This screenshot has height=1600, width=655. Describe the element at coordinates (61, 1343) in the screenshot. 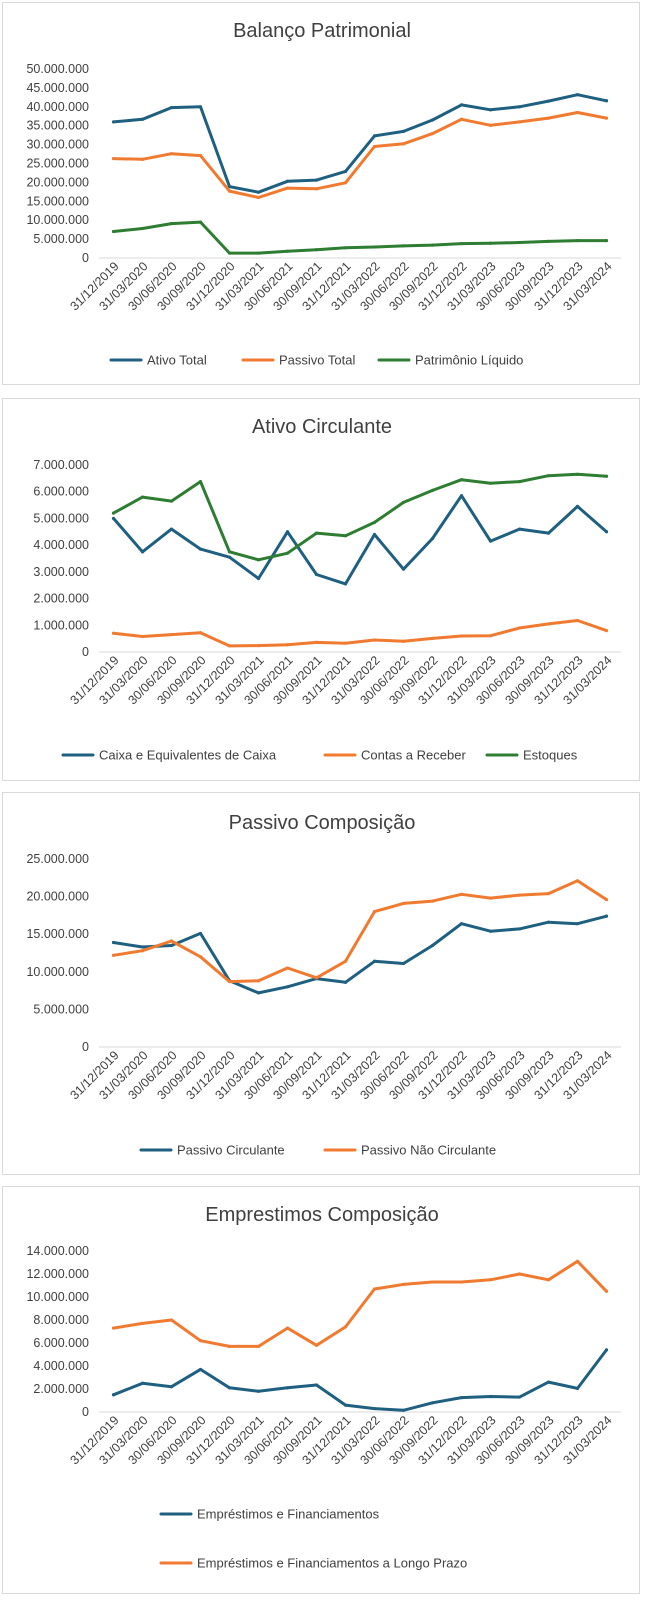

I see `y-tick-label: 6.000.000` at that location.